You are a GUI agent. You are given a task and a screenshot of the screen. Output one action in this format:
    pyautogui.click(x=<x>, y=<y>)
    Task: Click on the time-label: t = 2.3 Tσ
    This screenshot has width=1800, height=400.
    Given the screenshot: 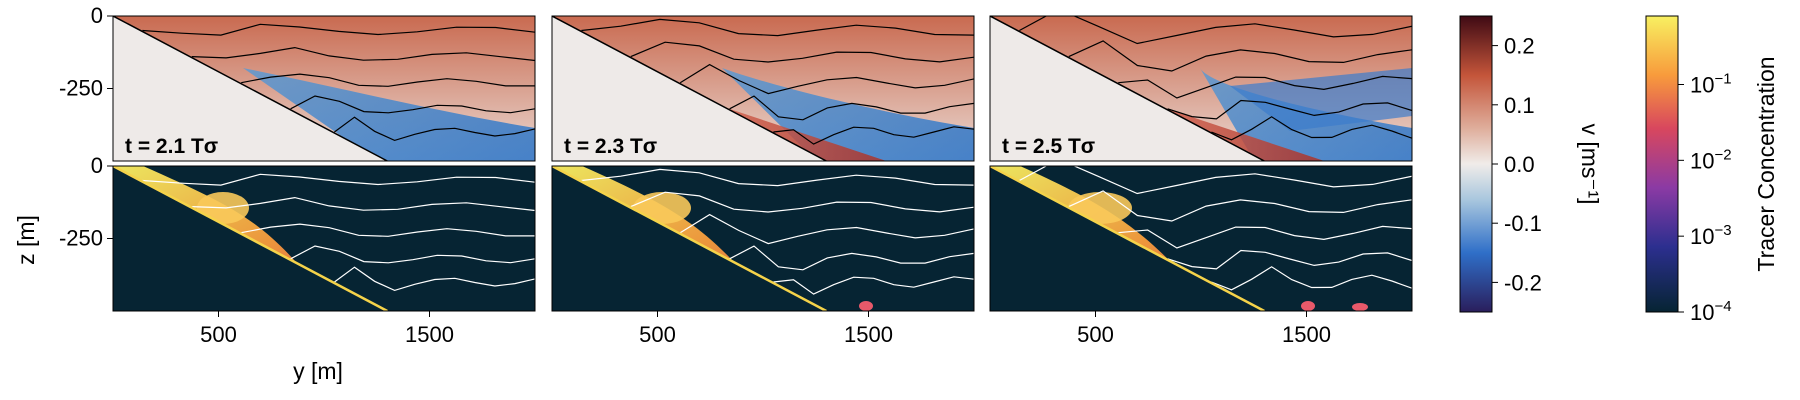 What is the action you would take?
    pyautogui.click(x=610, y=146)
    